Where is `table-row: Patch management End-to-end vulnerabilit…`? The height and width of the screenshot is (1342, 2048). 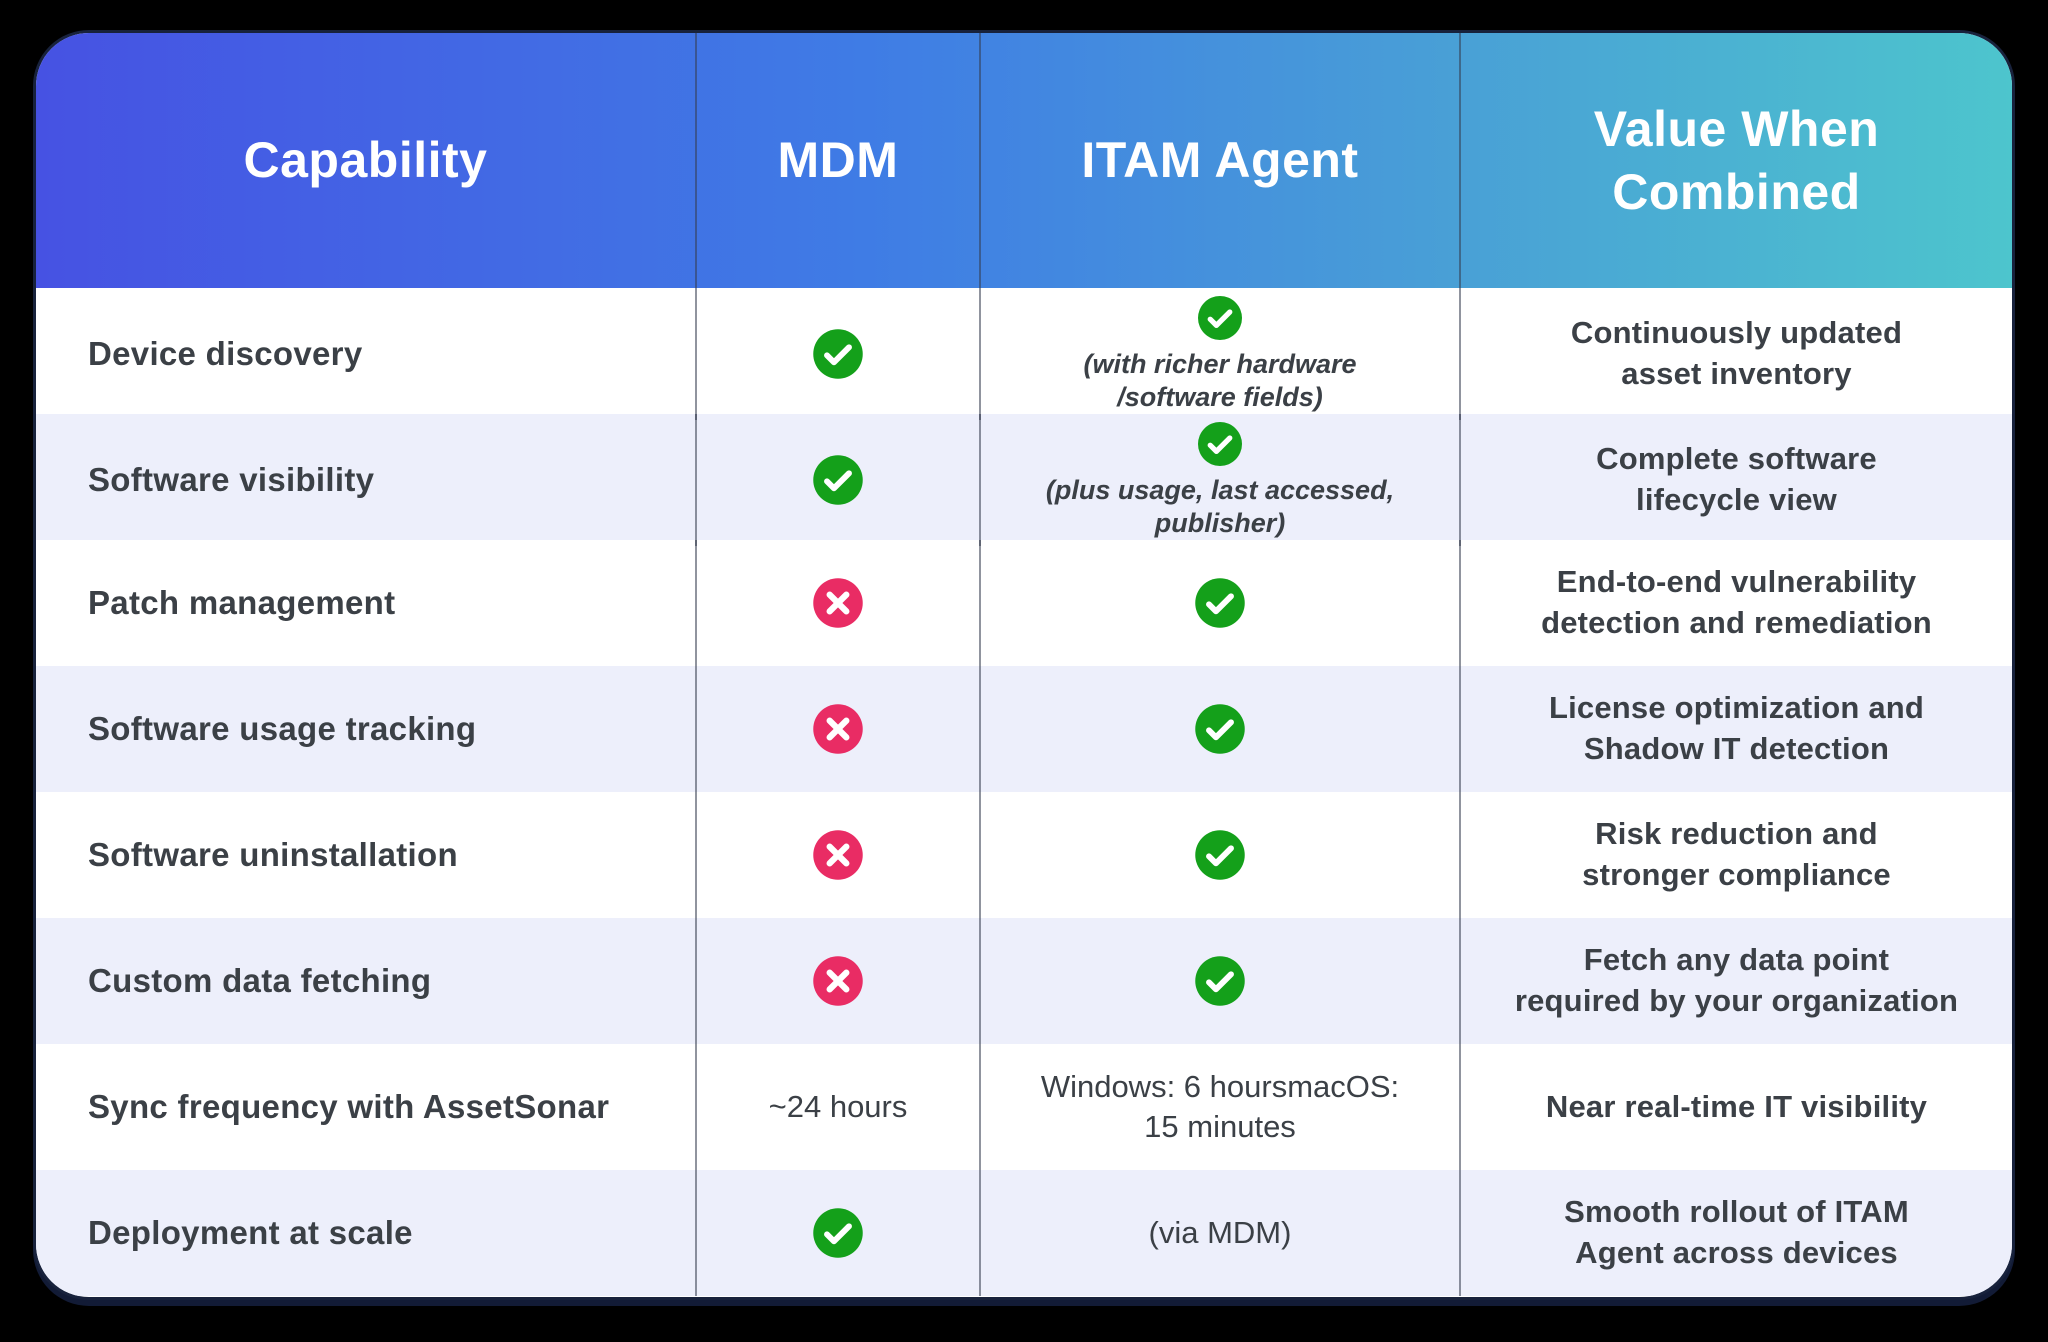
table-row: Patch management End-to-end vulnerabilit… is located at coordinates (1024, 603).